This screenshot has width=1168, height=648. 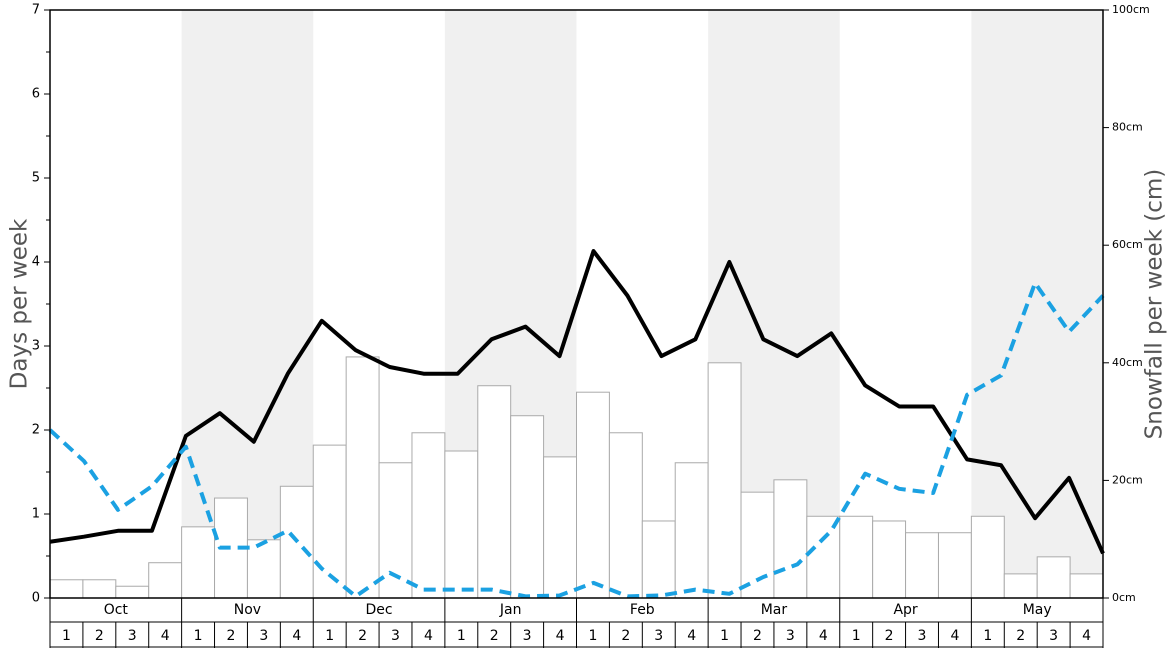 I want to click on y-tick-label: 2, so click(x=36, y=430).